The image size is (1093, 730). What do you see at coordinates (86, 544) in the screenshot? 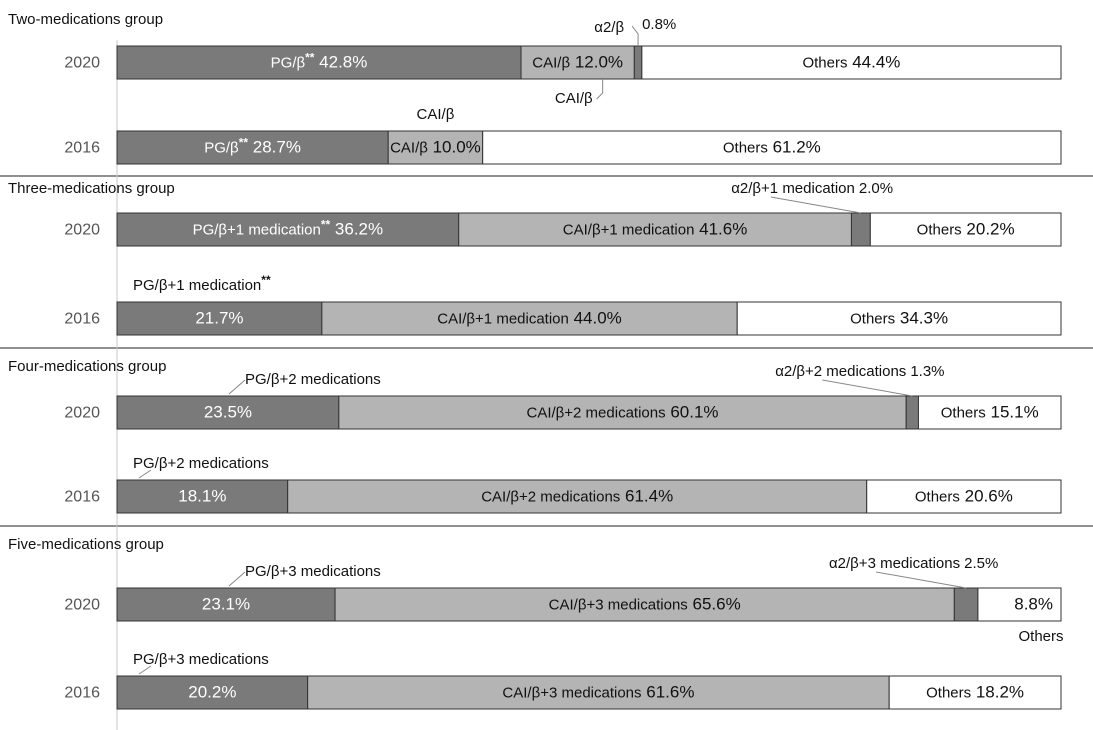
I see `group-title: Five-medications group` at bounding box center [86, 544].